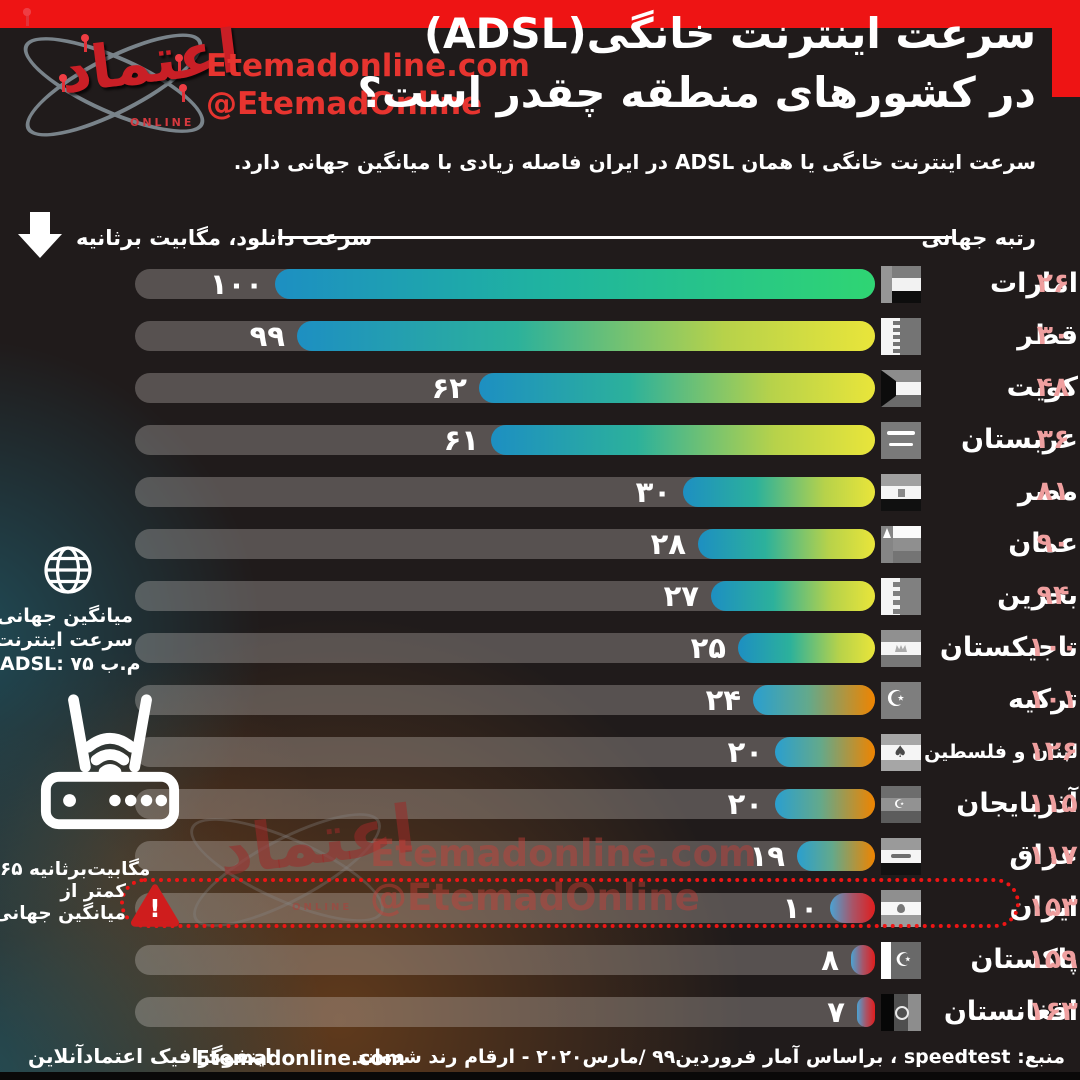  What do you see at coordinates (901, 596) in the screenshot?
I see `bahrain-flag-icon` at bounding box center [901, 596].